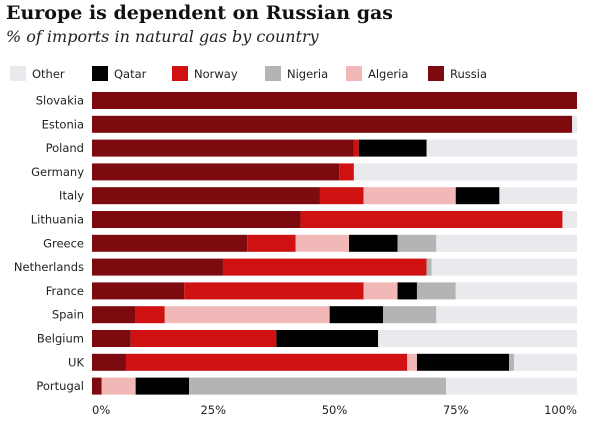 This screenshot has width=589, height=426. What do you see at coordinates (266, 362) in the screenshot?
I see `bar-uk-norway` at bounding box center [266, 362].